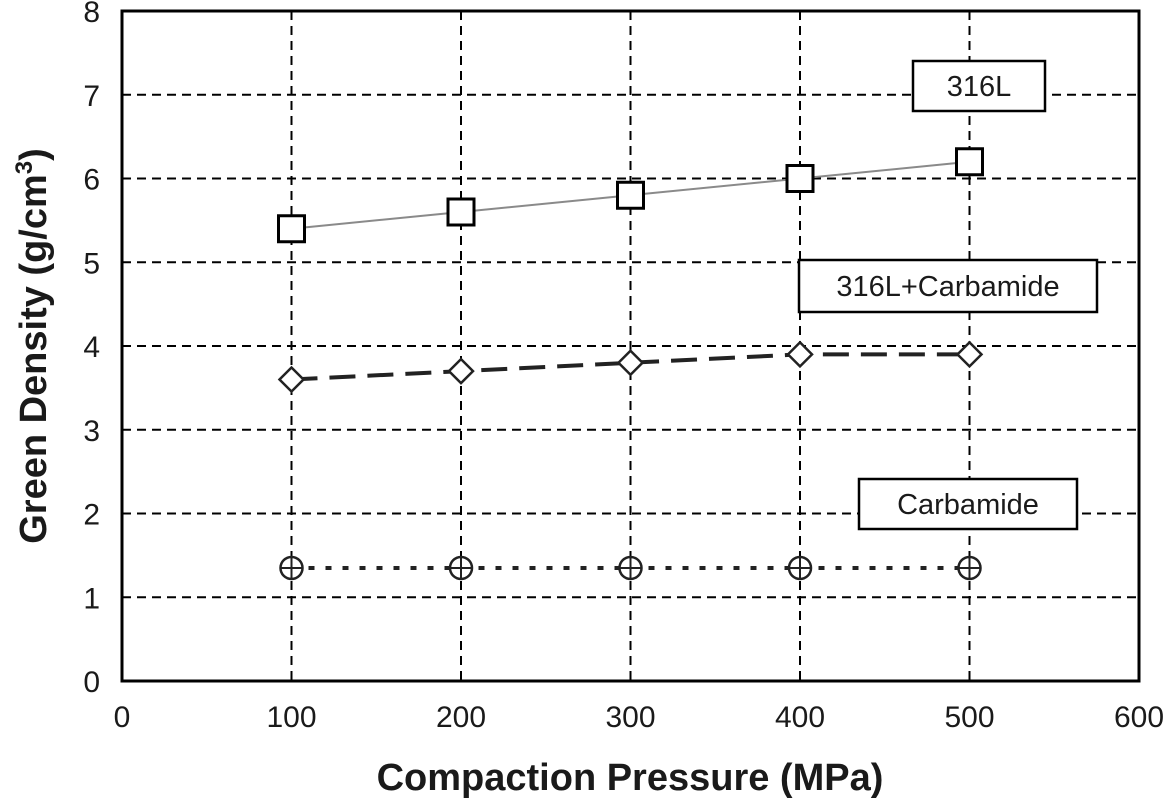  I want to click on y-tick-label: 0, so click(91, 682).